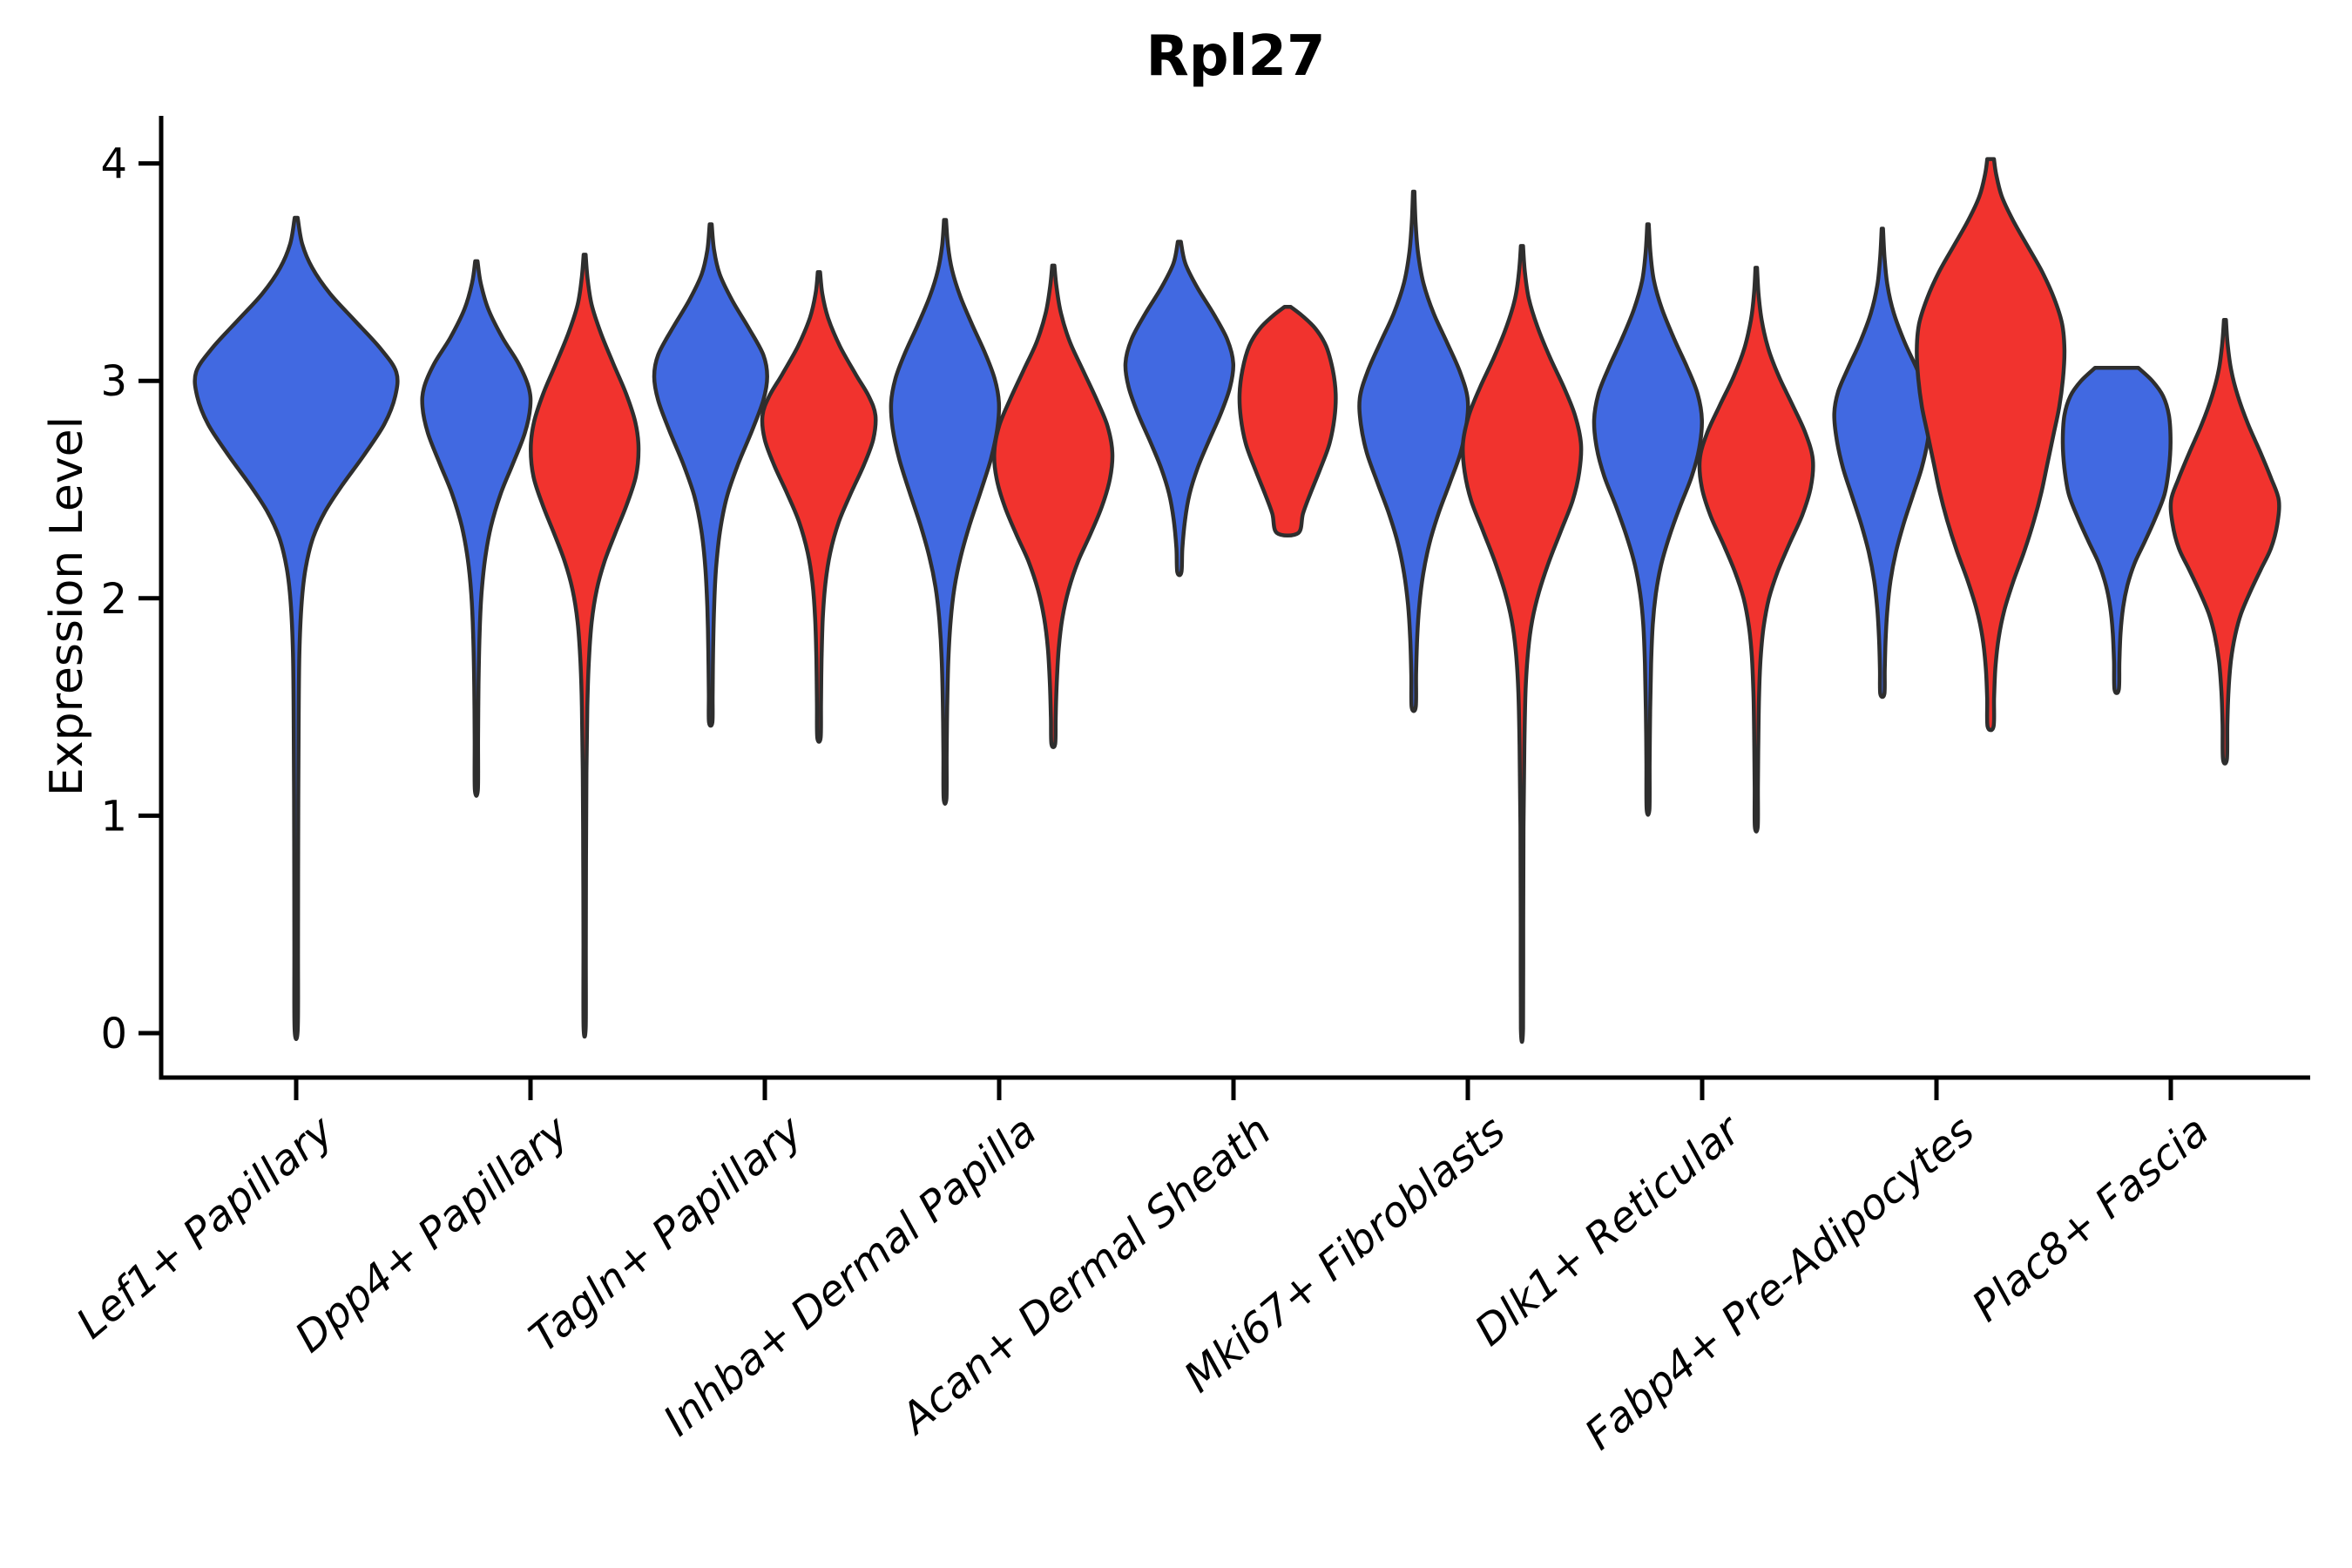 This screenshot has width=2352, height=1568. What do you see at coordinates (114, 164) in the screenshot?
I see `y-tick-label: 4` at bounding box center [114, 164].